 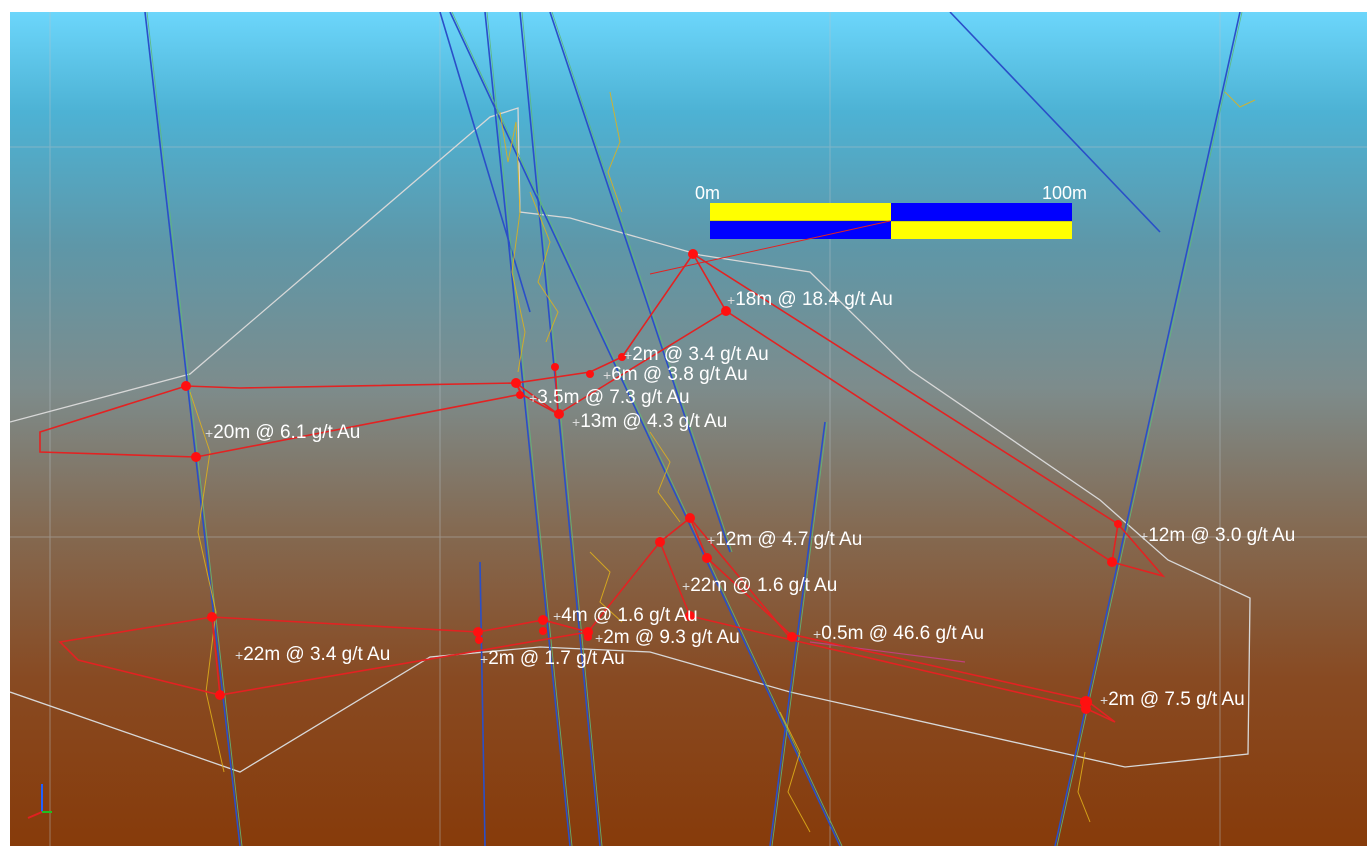 I want to click on intercept-label: +2m @ 9.3 g/t Au, so click(x=667, y=637).